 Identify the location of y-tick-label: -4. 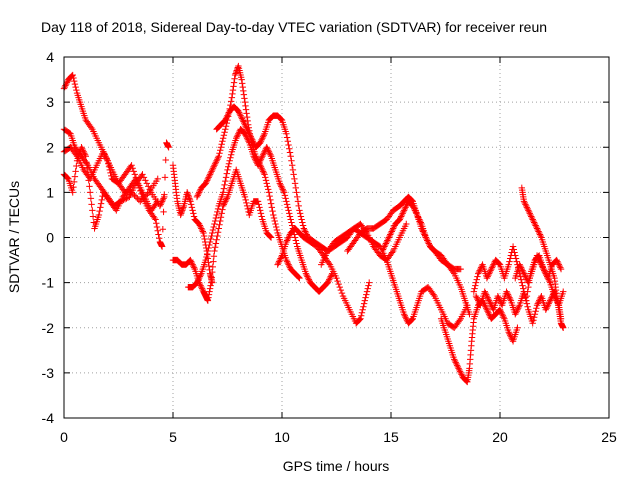
(48, 418).